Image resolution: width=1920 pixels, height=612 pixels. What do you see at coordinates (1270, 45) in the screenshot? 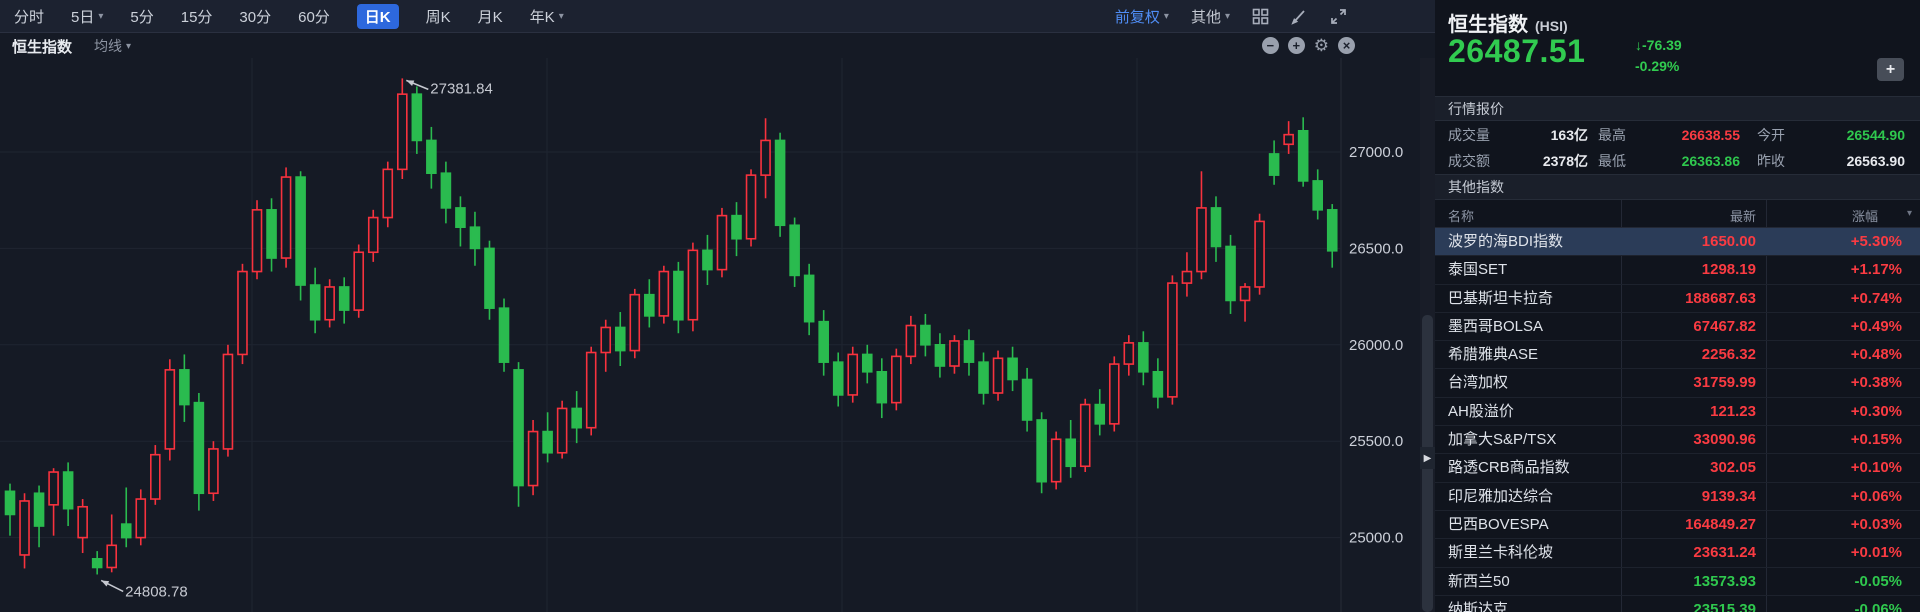
I see `zoom-out-icon: −` at bounding box center [1270, 45].